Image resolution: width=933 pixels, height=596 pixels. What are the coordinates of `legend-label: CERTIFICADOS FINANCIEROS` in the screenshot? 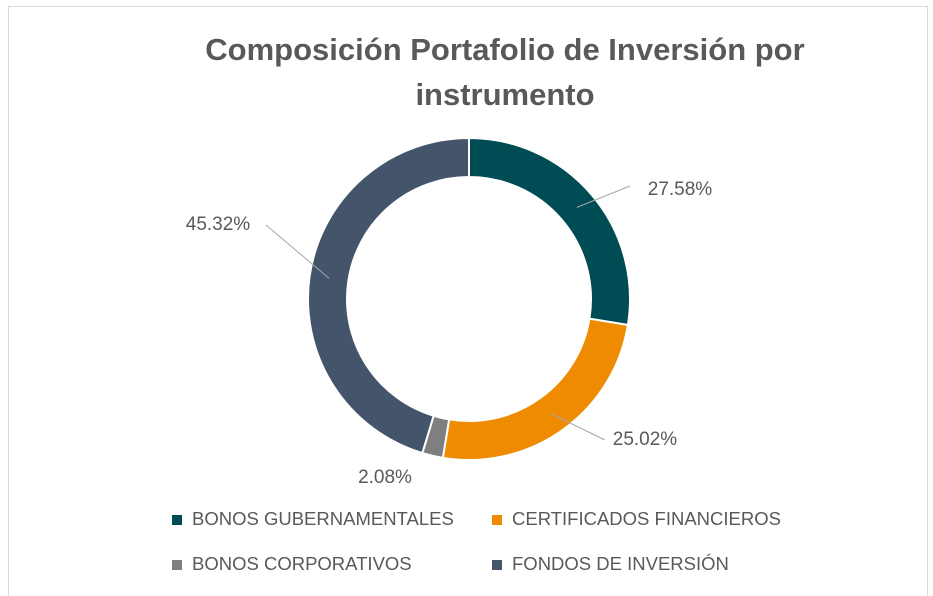 It's located at (646, 518).